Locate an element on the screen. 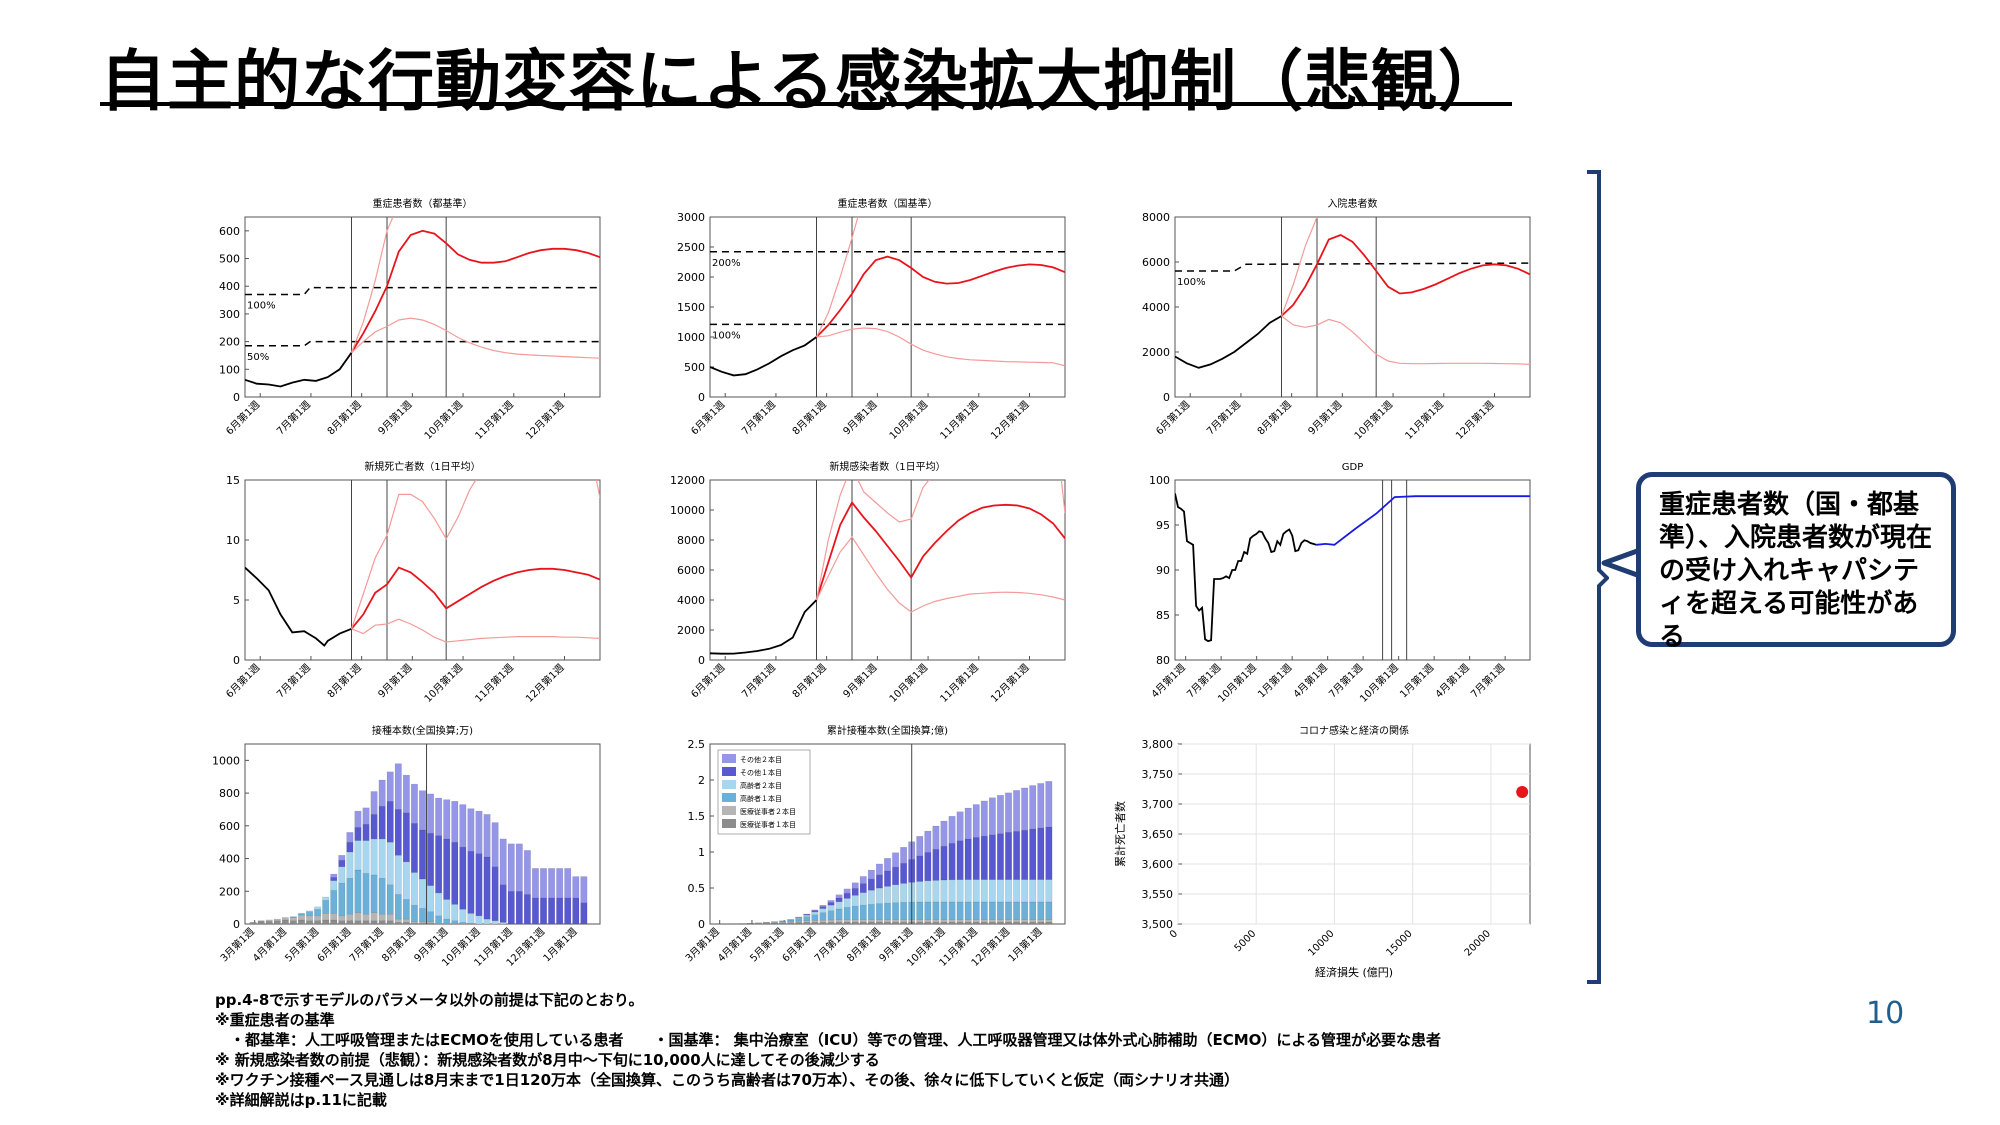 This screenshot has width=2000, height=1125. x-tick-label: 9月第1週 is located at coordinates (859, 680).